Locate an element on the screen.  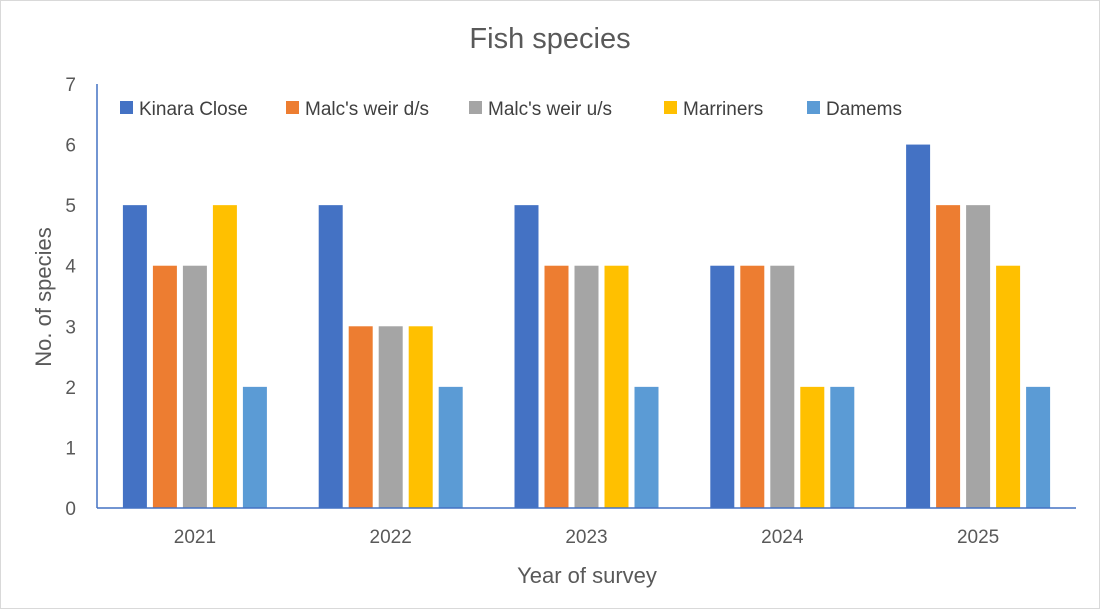
x-tick-label: 2025 is located at coordinates (978, 537).